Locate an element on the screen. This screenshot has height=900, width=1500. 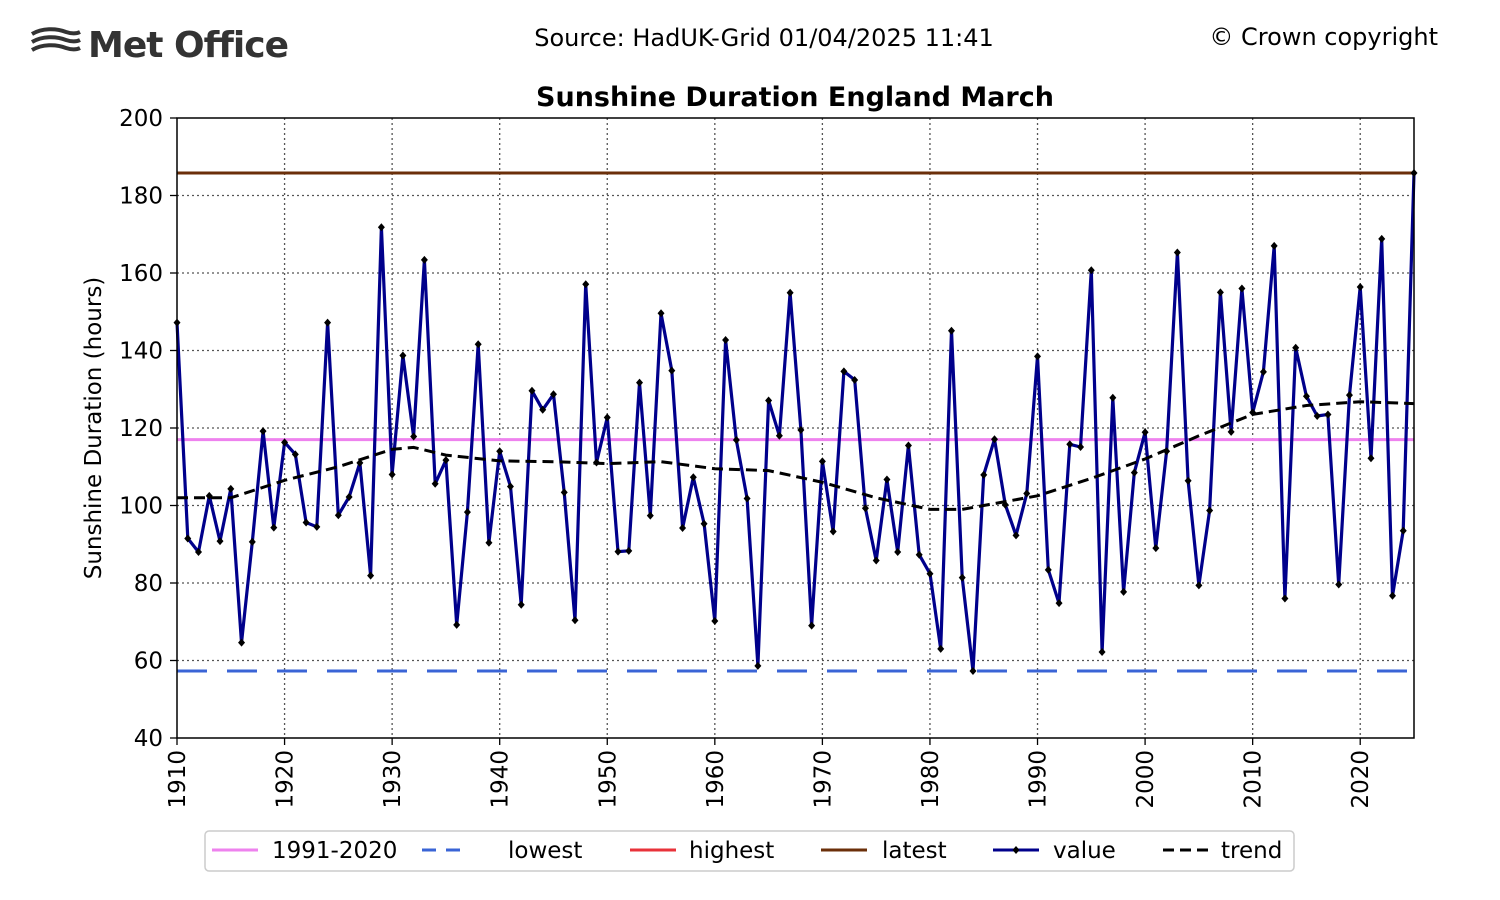
y-tick-label: 120 is located at coordinates (141, 429).